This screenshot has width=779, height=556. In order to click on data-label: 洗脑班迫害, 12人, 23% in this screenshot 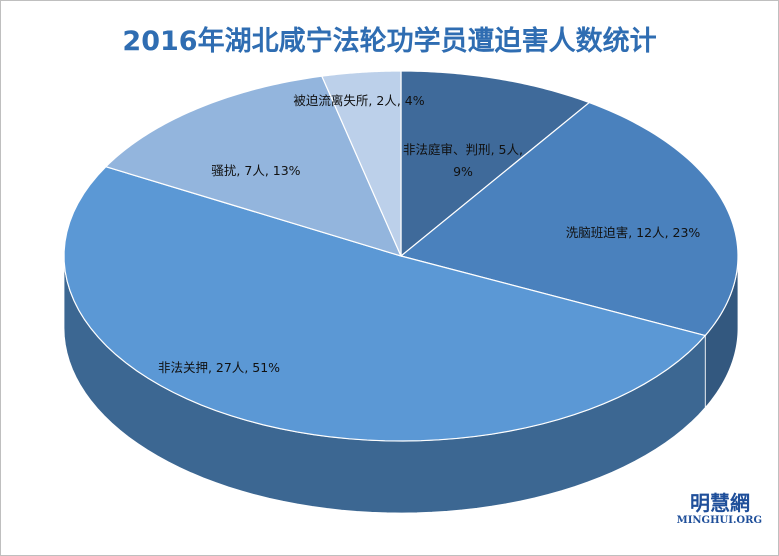, I will do `click(633, 233)`.